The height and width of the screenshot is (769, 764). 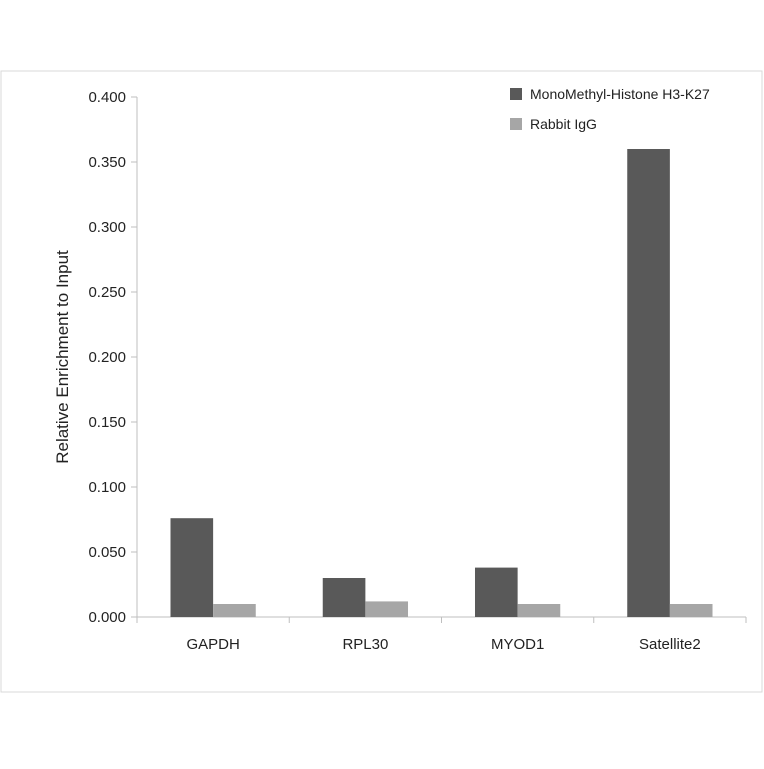 What do you see at coordinates (107, 487) in the screenshot?
I see `y-tick-label: 0.100` at bounding box center [107, 487].